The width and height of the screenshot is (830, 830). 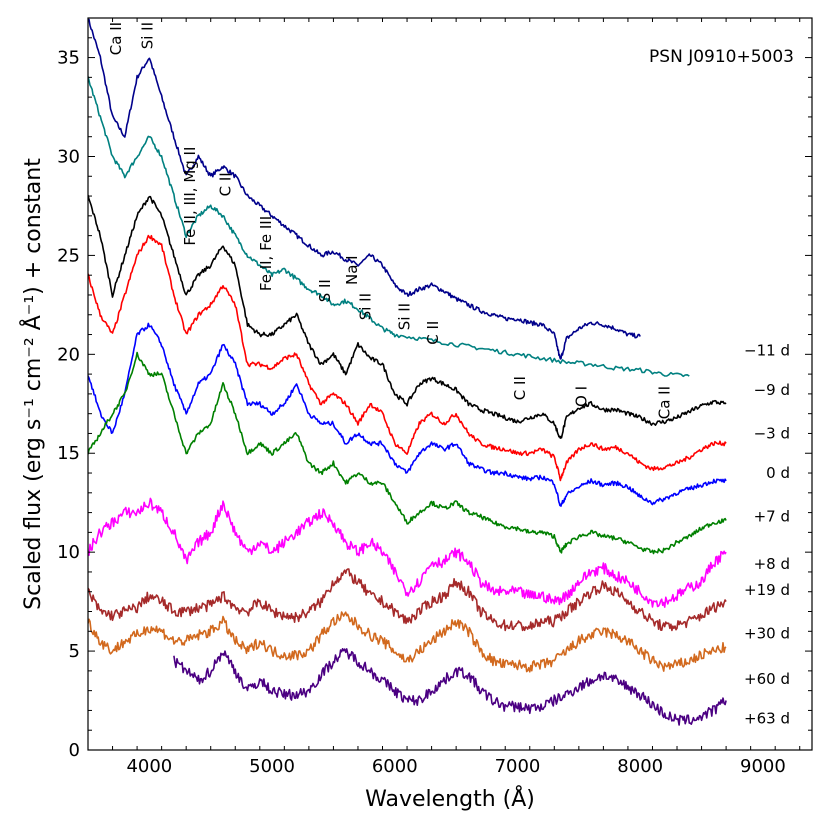 I want to click on series-line-plus63-d, so click(x=450, y=686).